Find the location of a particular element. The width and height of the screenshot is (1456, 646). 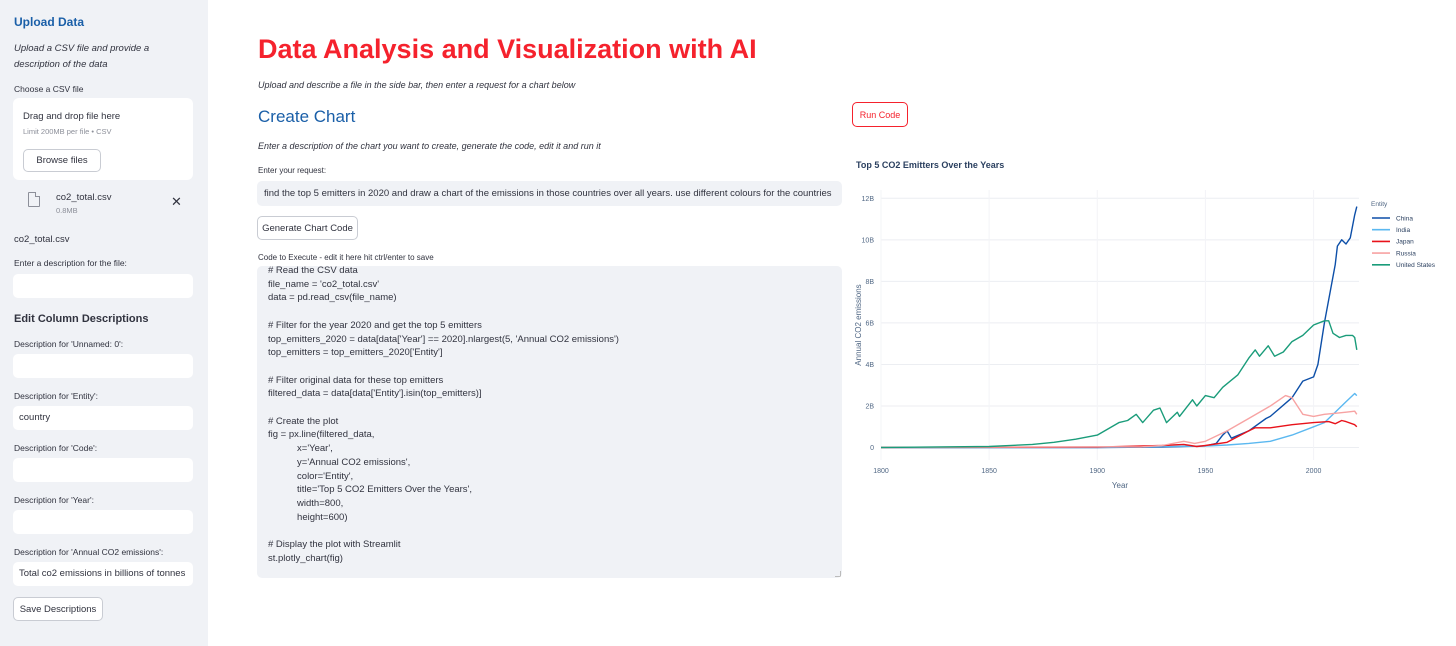

series-line-united-states is located at coordinates (1119, 384).